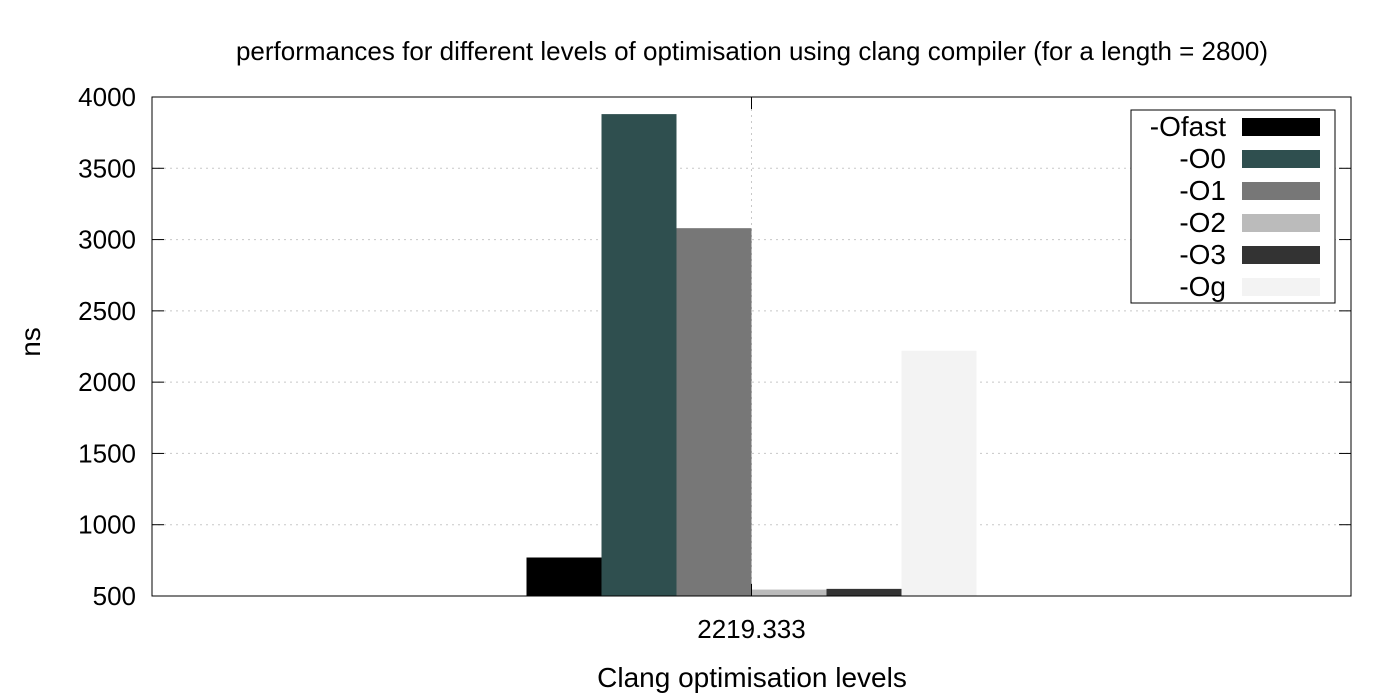  I want to click on y-tick-label: 1500, so click(107, 453).